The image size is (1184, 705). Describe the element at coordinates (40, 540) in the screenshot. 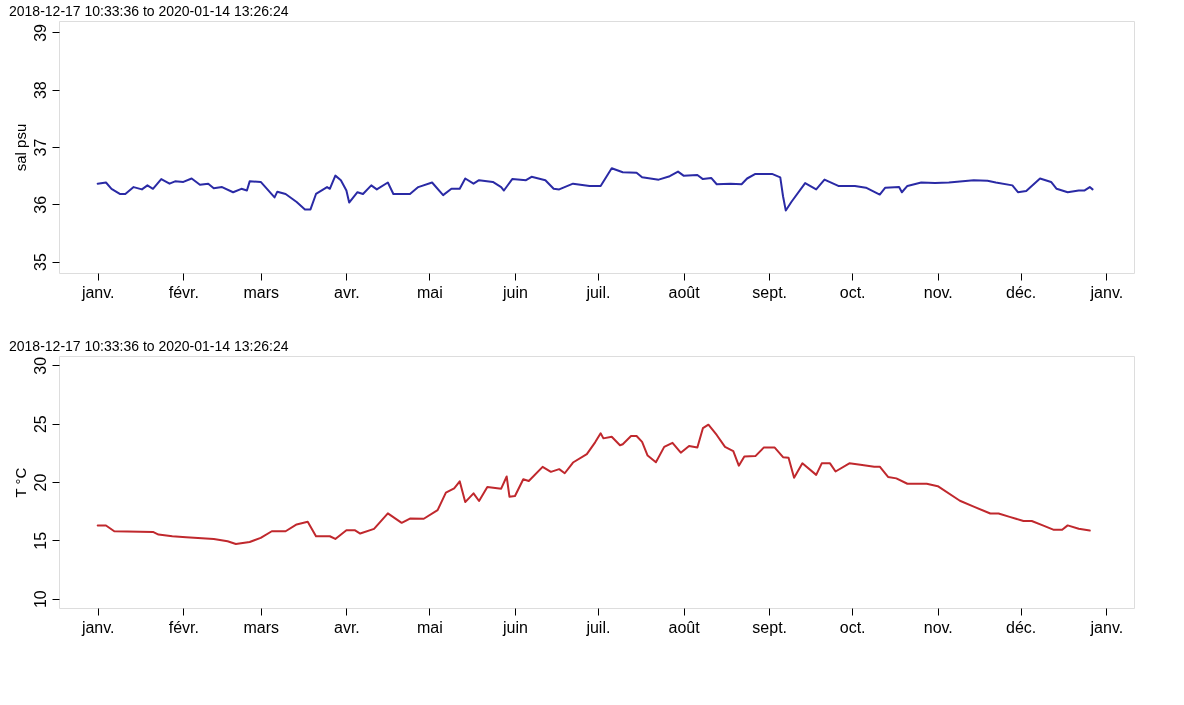

I see `y-tick-label: 15` at that location.